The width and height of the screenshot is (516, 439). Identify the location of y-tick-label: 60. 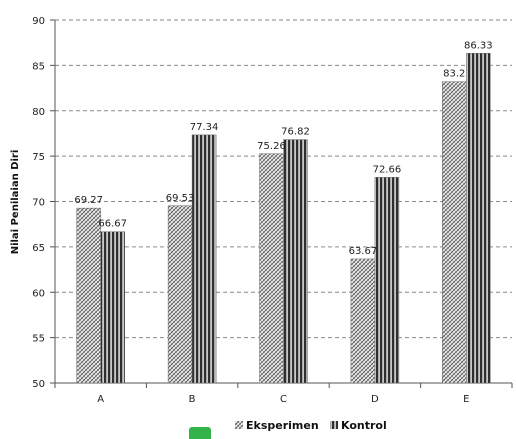
(38, 293).